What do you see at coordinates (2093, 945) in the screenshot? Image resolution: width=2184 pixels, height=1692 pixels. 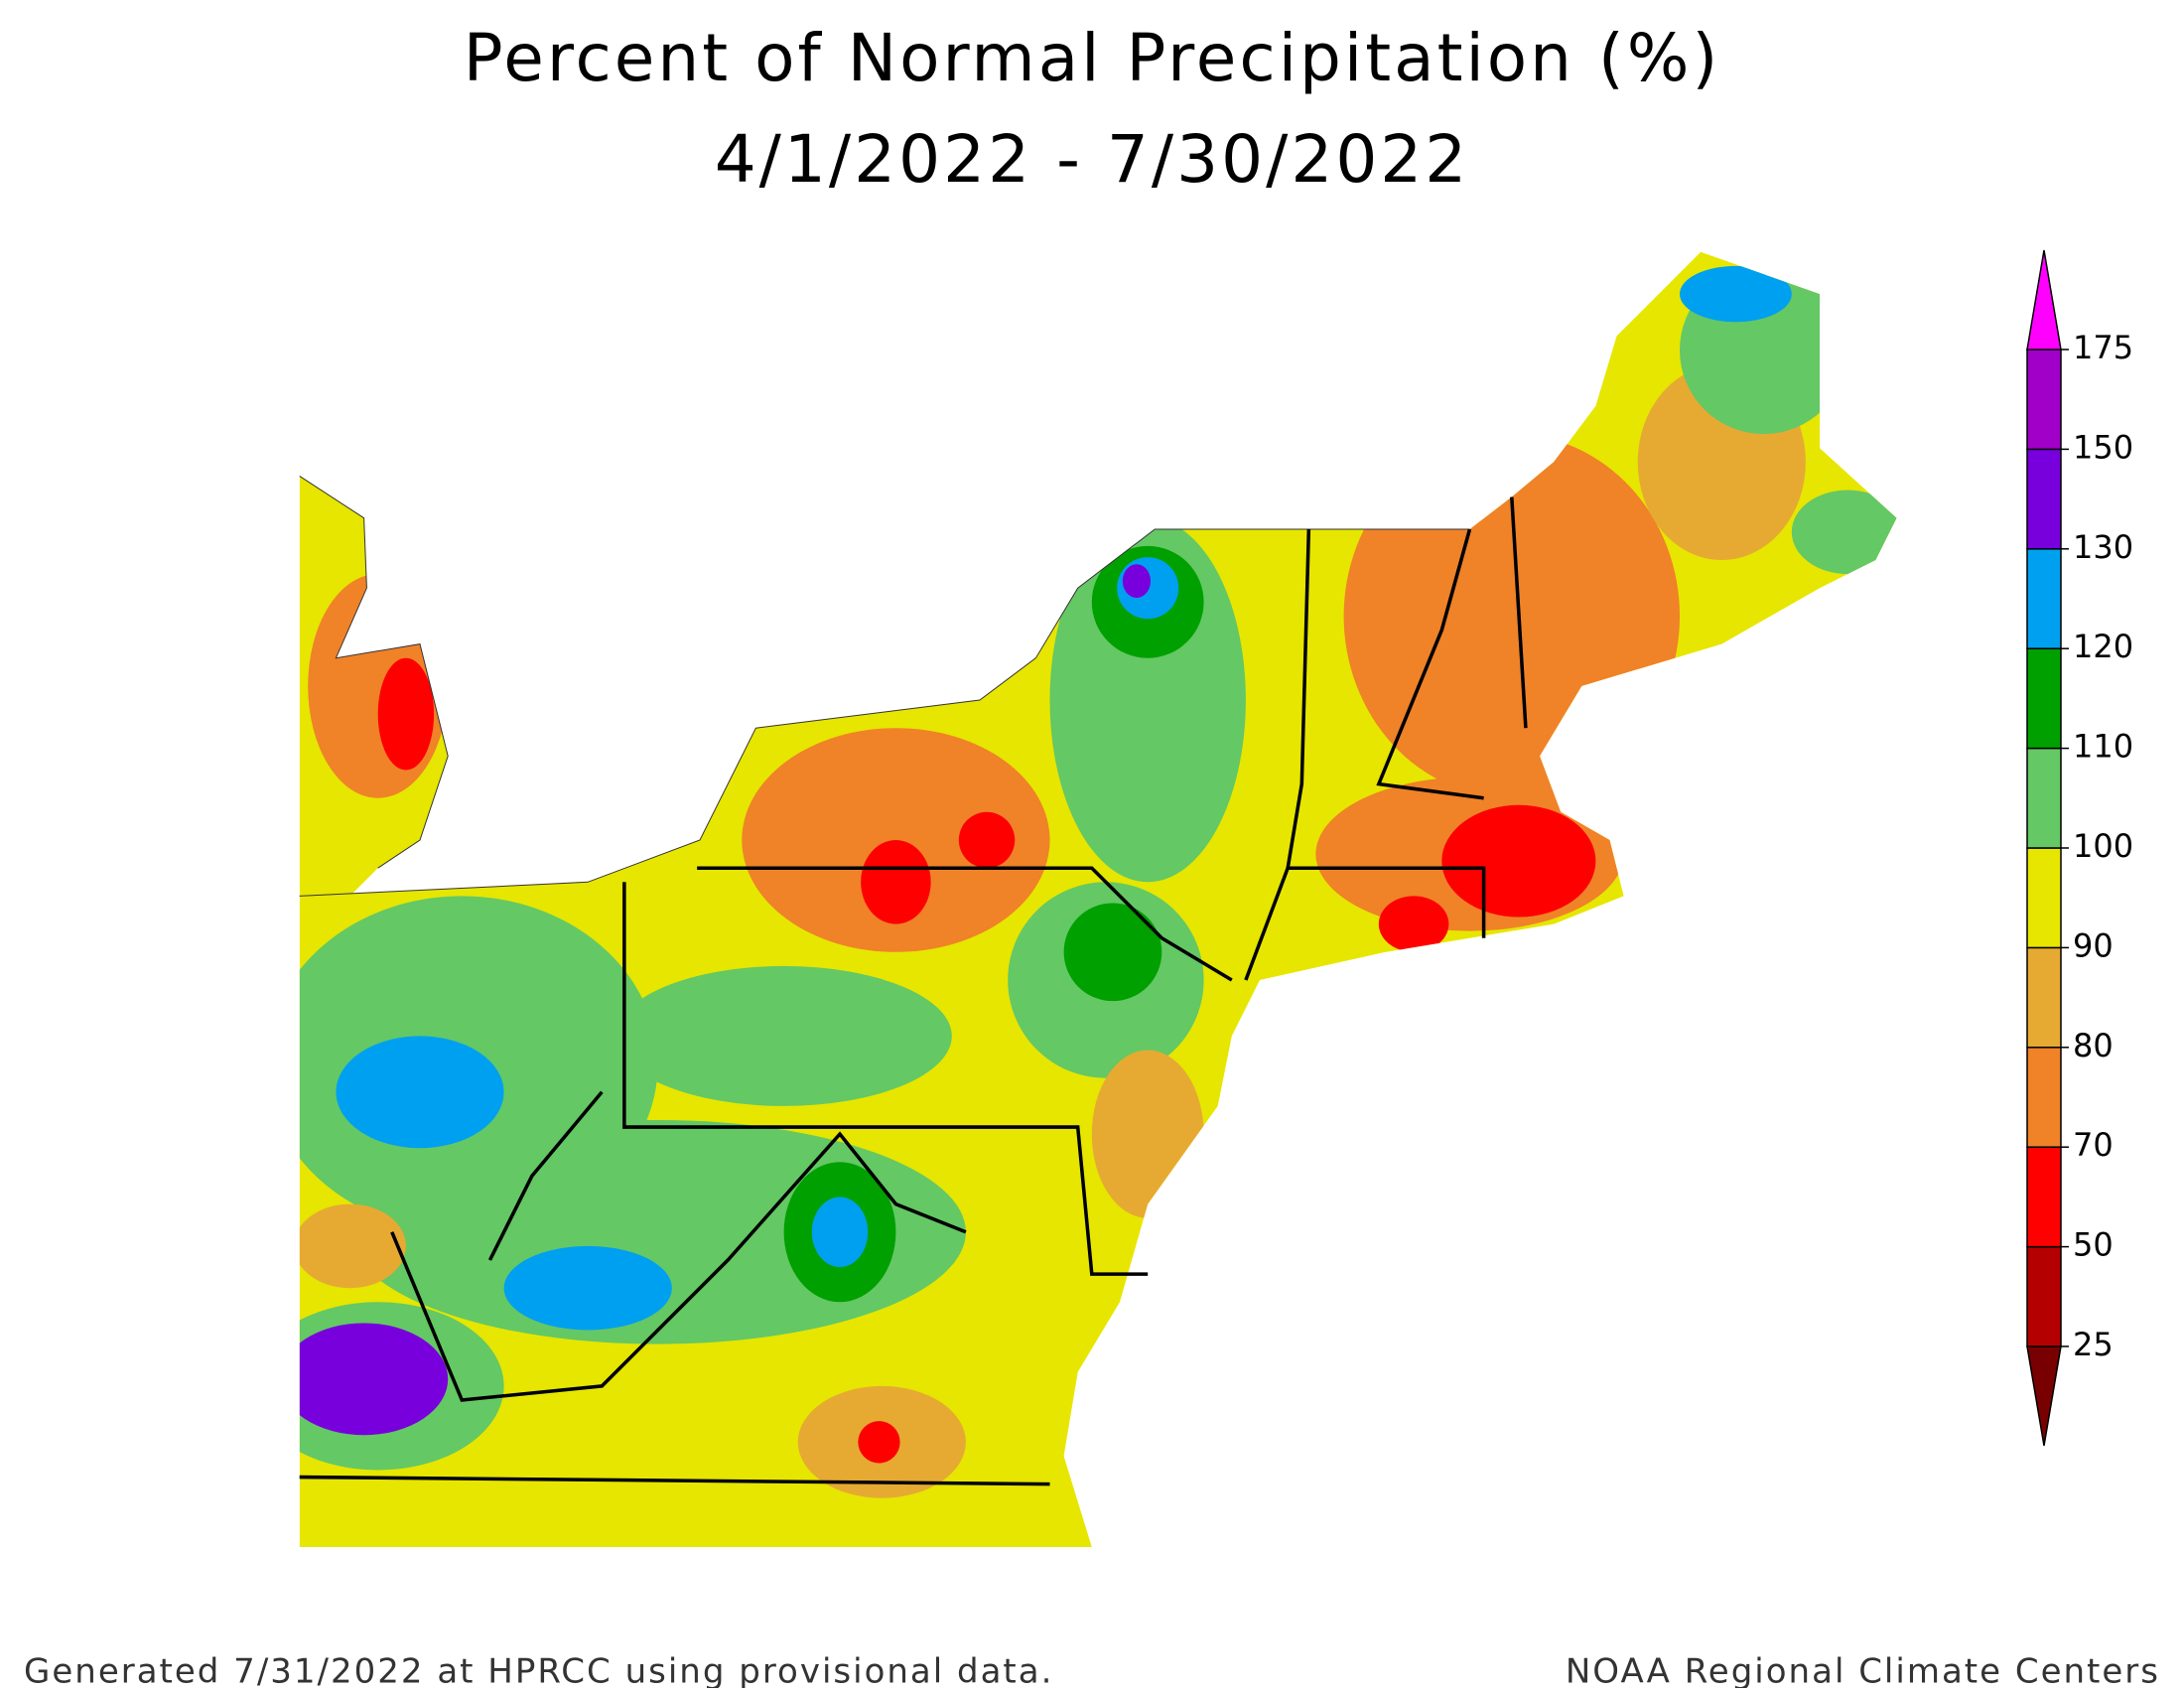 I see `legend-tick-label: 90` at bounding box center [2093, 945].